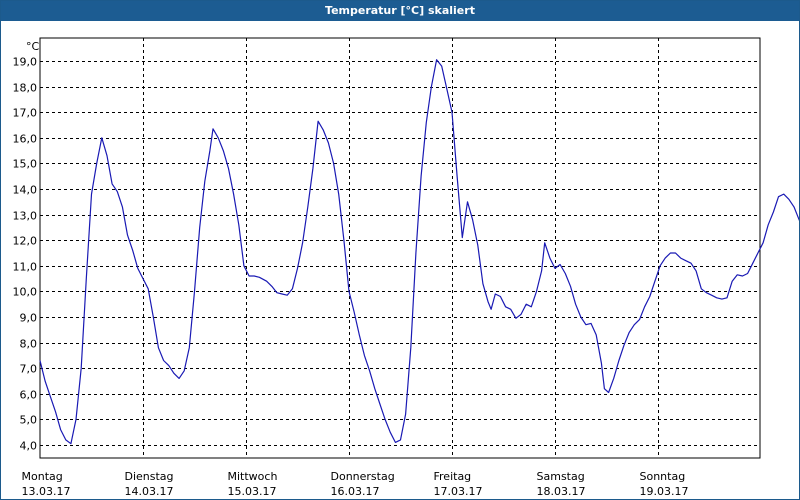 The height and width of the screenshot is (500, 800). What do you see at coordinates (25, 88) in the screenshot?
I see `y-tick-label: 18,0` at bounding box center [25, 88].